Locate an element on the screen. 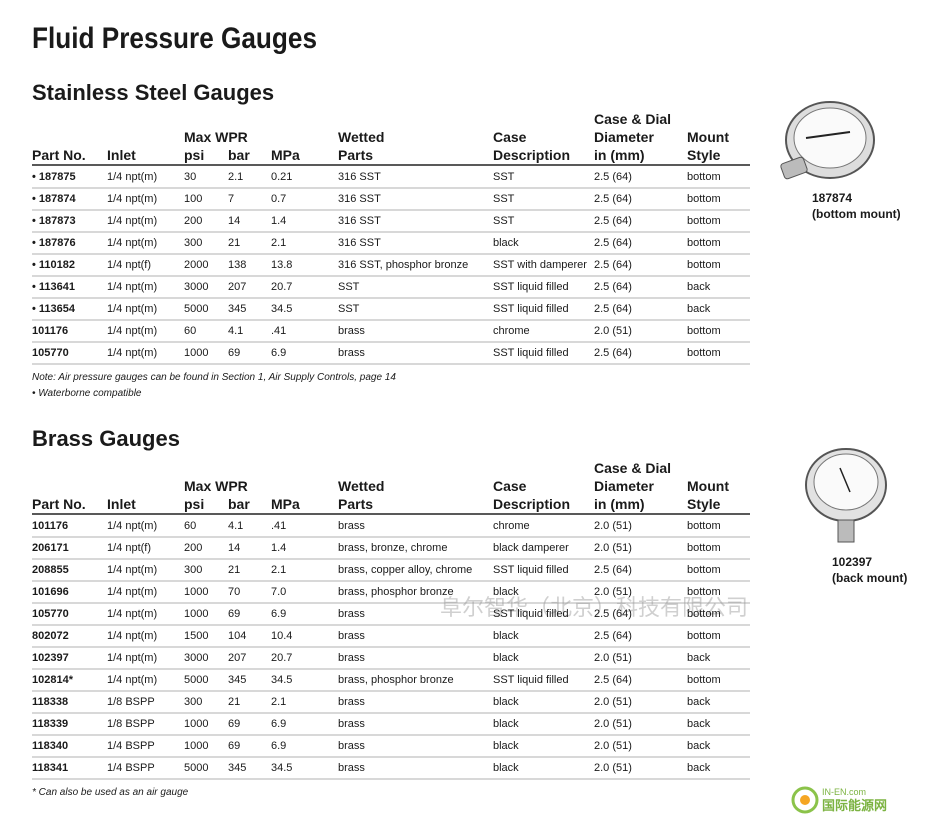 The image size is (929, 826). table-cell: 100 is located at coordinates (193, 199).